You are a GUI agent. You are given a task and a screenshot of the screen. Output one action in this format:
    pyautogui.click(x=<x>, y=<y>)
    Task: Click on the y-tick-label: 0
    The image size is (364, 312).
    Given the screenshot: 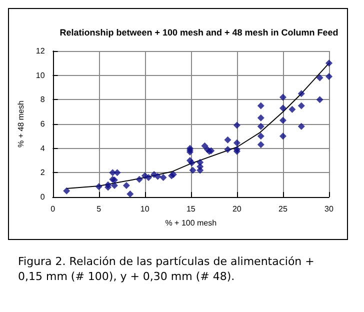 What is the action you would take?
    pyautogui.click(x=43, y=197)
    